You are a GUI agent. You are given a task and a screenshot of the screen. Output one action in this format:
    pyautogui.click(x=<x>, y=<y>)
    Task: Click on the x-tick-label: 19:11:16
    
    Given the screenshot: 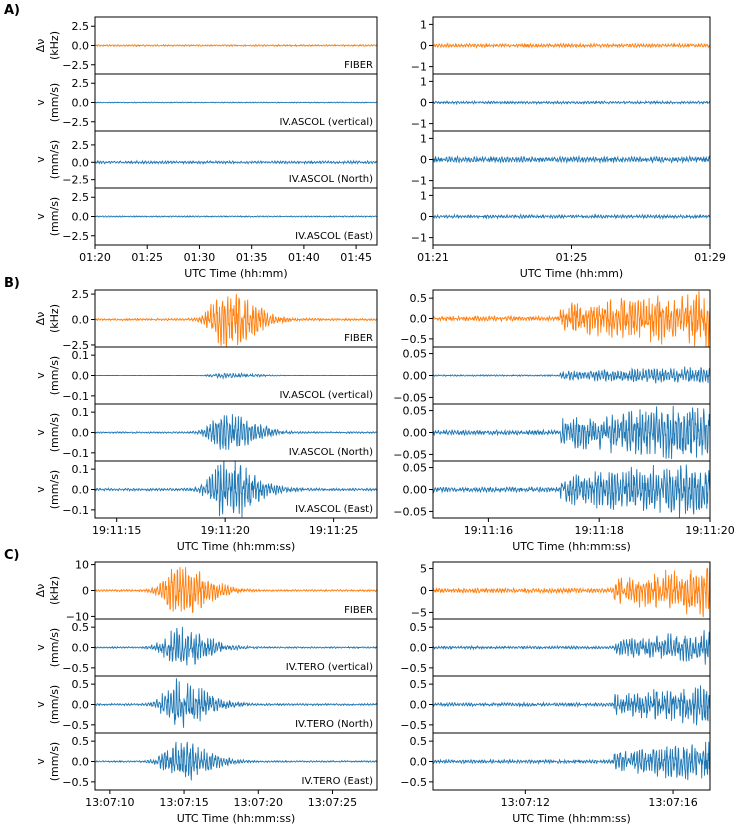 What is the action you would take?
    pyautogui.click(x=488, y=530)
    